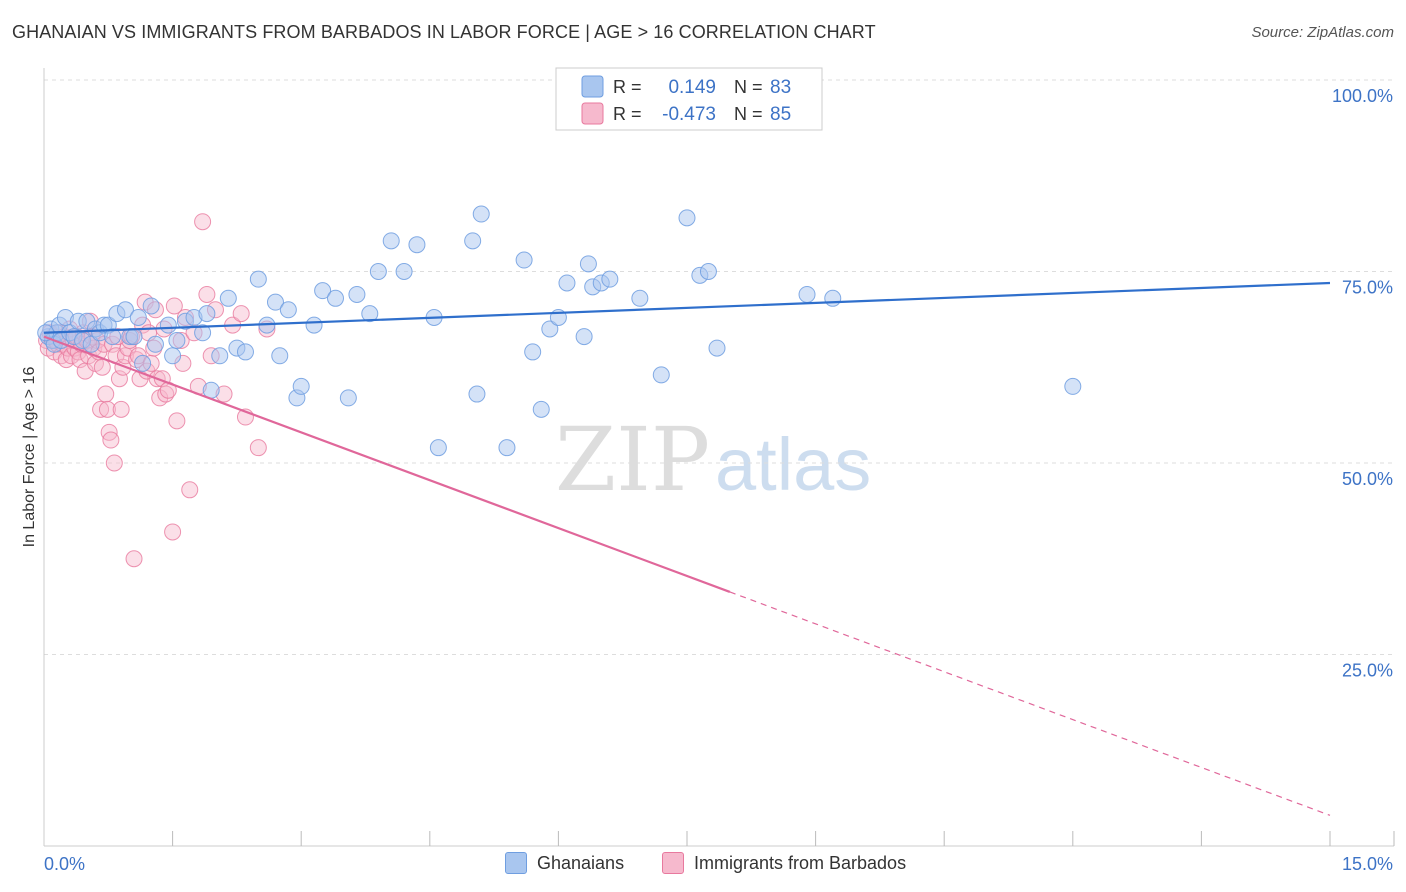 Image resolution: width=1406 pixels, height=892 pixels. I want to click on legend-item-barbados: Immigrants from Barbados, so click(784, 863).